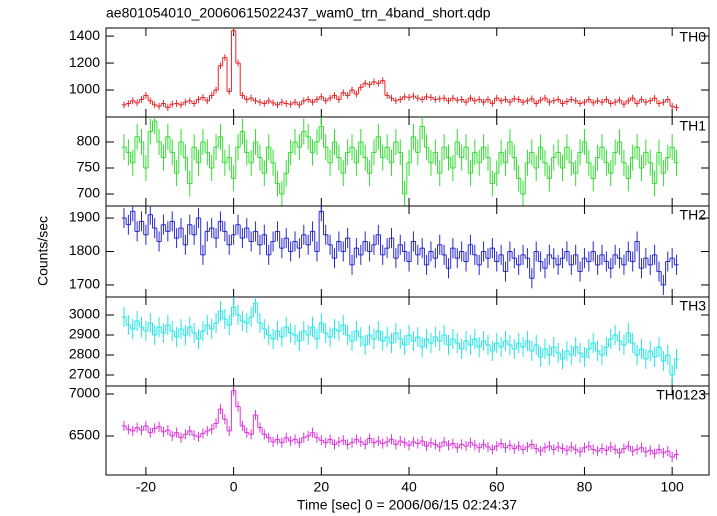  What do you see at coordinates (84, 435) in the screenshot?
I see `y-tick-label: 6500` at bounding box center [84, 435].